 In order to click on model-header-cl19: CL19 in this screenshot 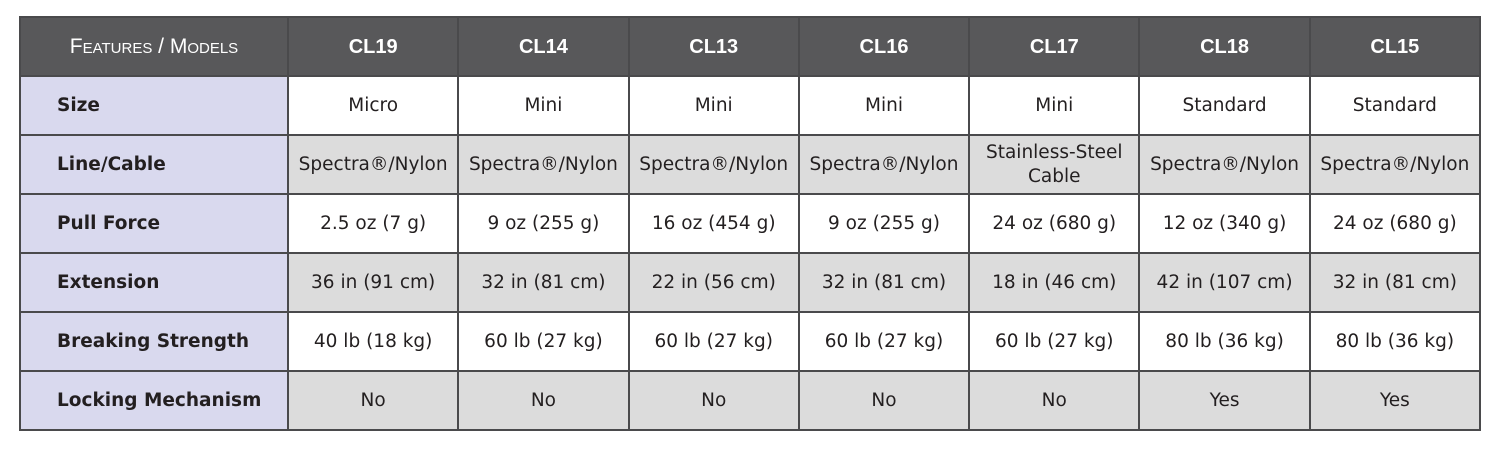, I will do `click(373, 46)`.